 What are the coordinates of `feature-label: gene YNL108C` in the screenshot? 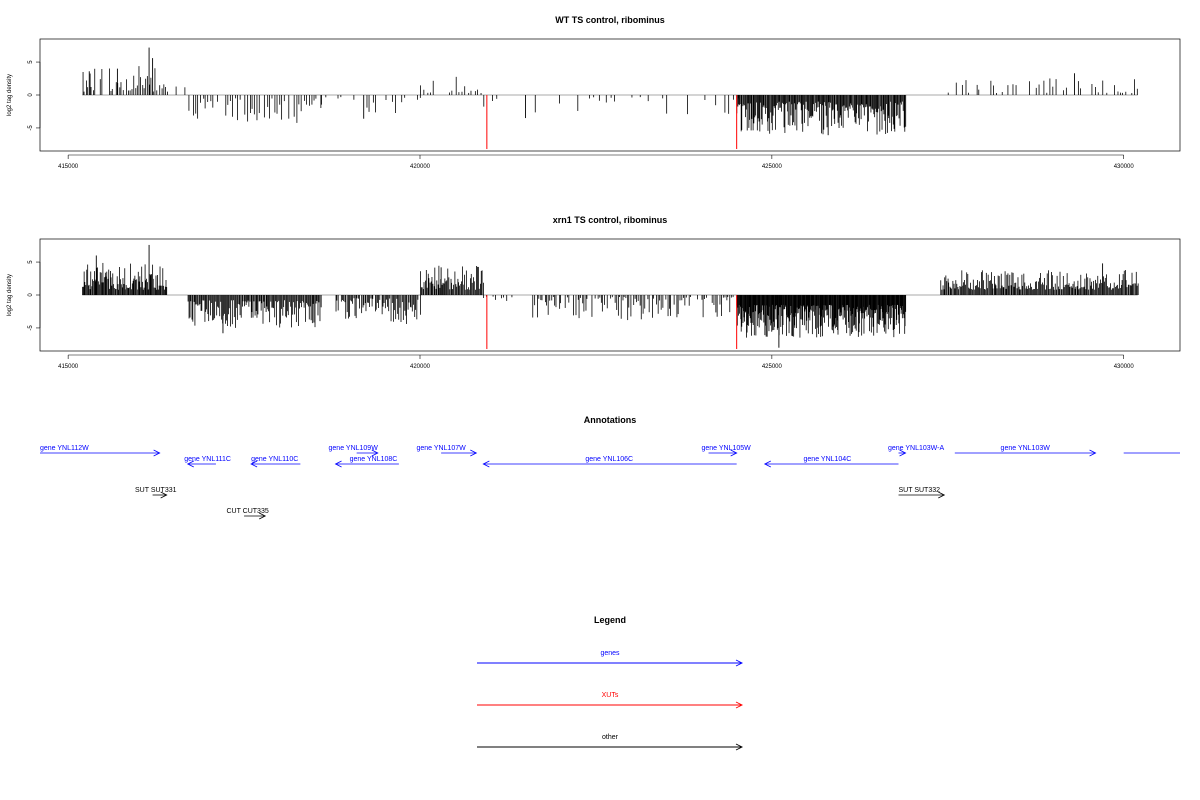 It's located at (374, 459).